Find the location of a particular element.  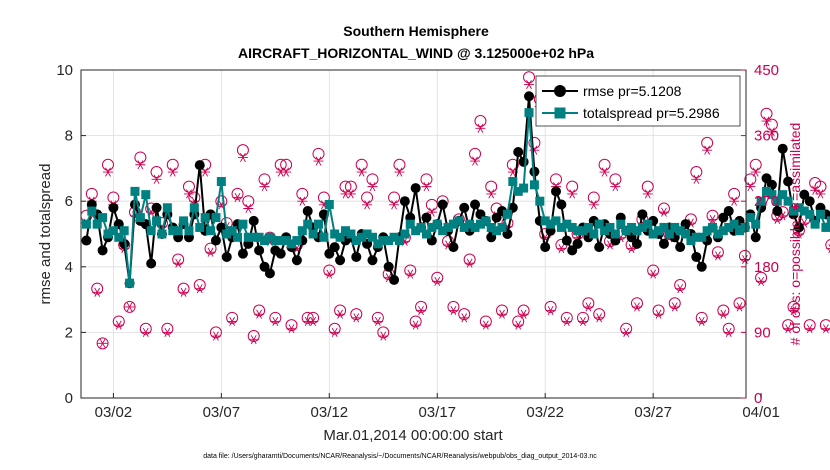

x-tick-label: 03/17 is located at coordinates (437, 412).